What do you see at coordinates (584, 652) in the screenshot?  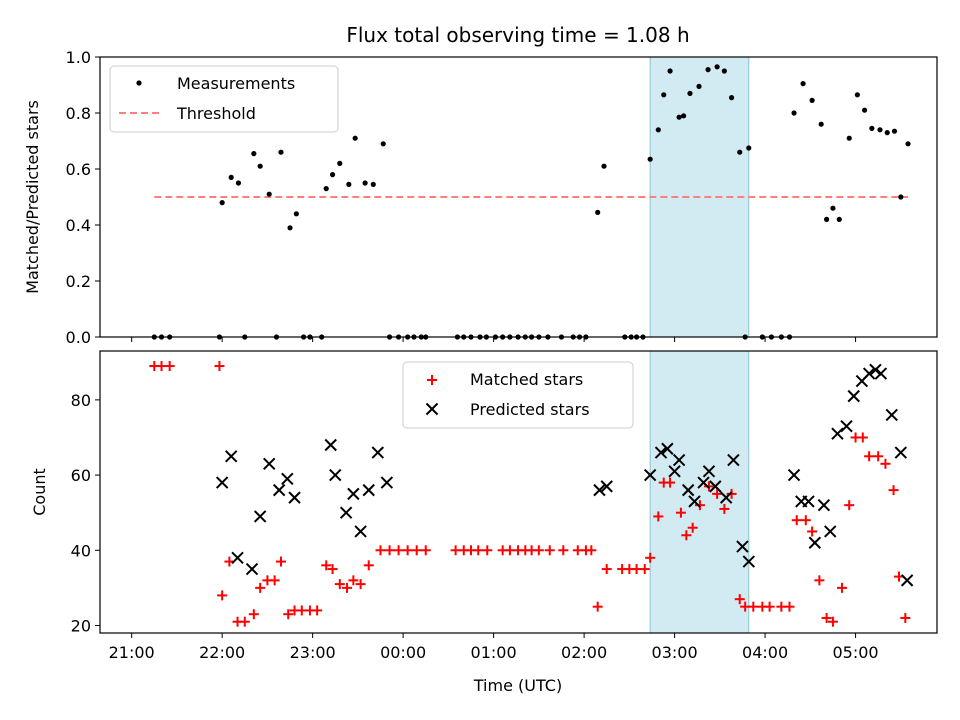 I see `bottom-x-tick-label: 02:00` at bounding box center [584, 652].